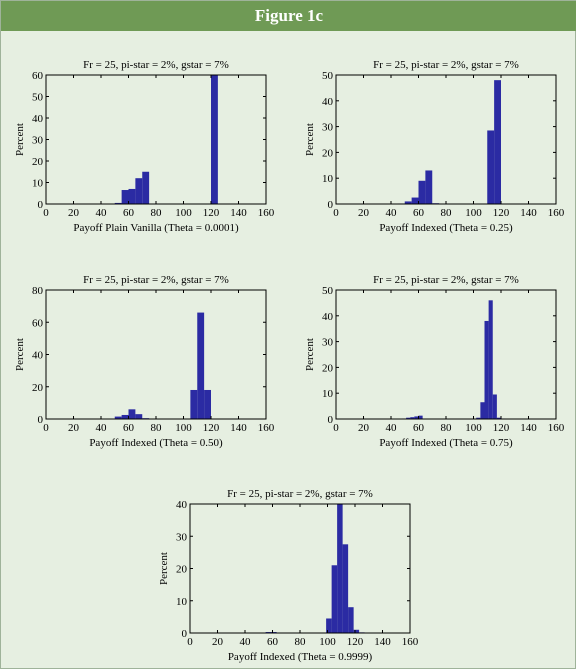  What do you see at coordinates (156, 443) in the screenshot?
I see `x-axis-label: Payoff Indexed (Theta = 0.50)` at bounding box center [156, 443].